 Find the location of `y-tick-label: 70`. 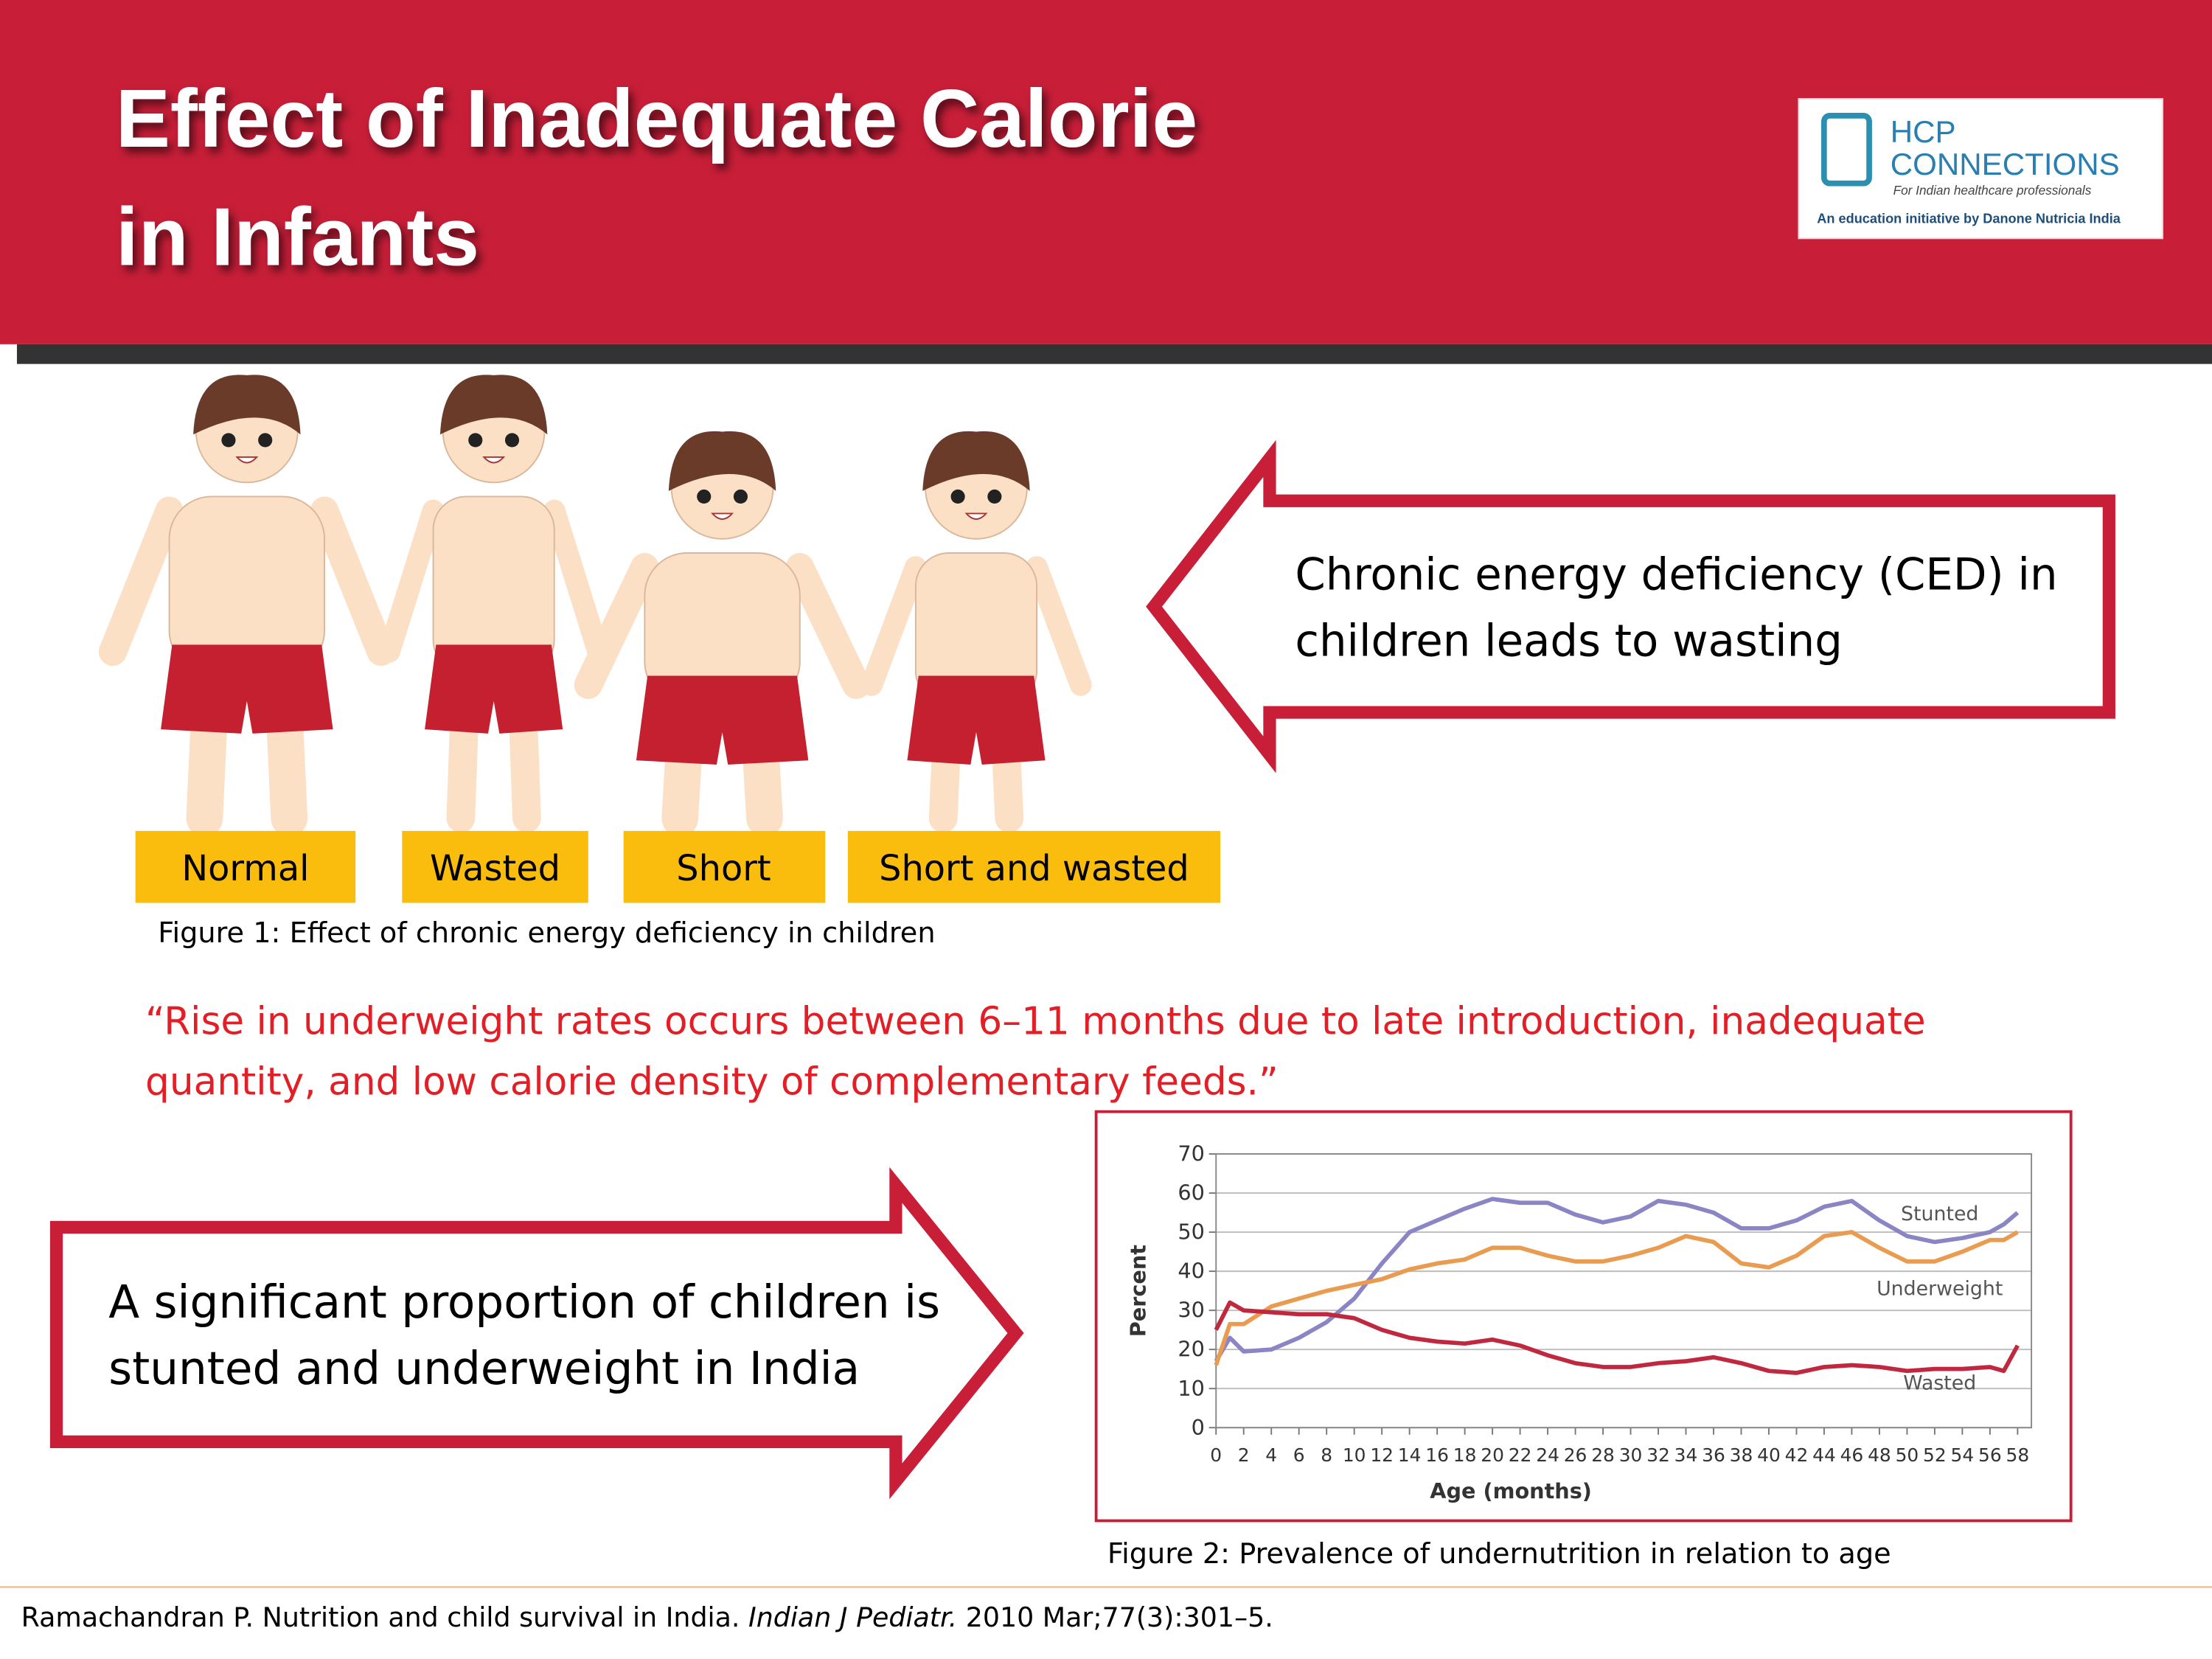

y-tick-label: 70 is located at coordinates (1191, 1153).